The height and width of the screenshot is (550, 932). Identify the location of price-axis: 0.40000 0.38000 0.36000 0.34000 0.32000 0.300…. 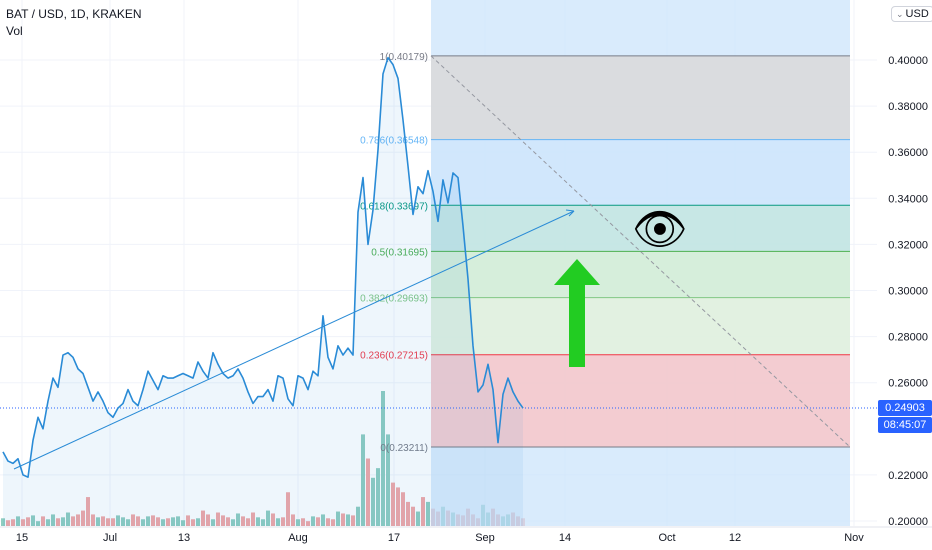
(904, 275).